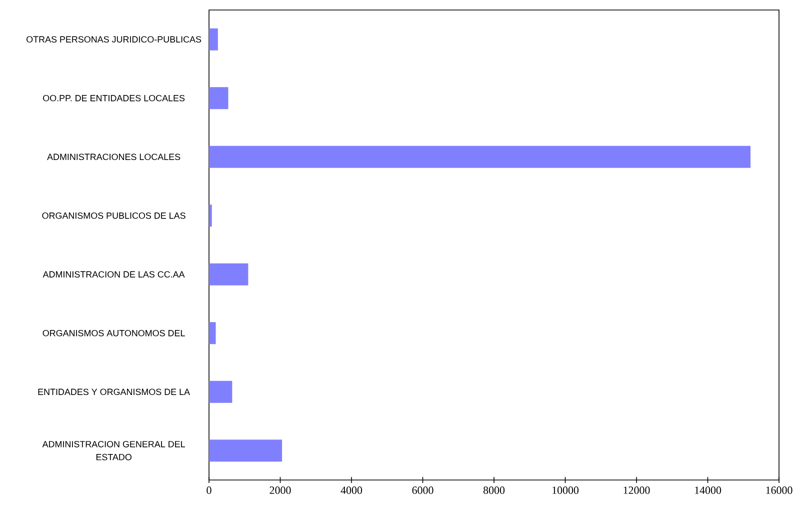  I want to click on y-tick-label: ENTIDADES Y ORGANISMOS DE LA, so click(114, 392).